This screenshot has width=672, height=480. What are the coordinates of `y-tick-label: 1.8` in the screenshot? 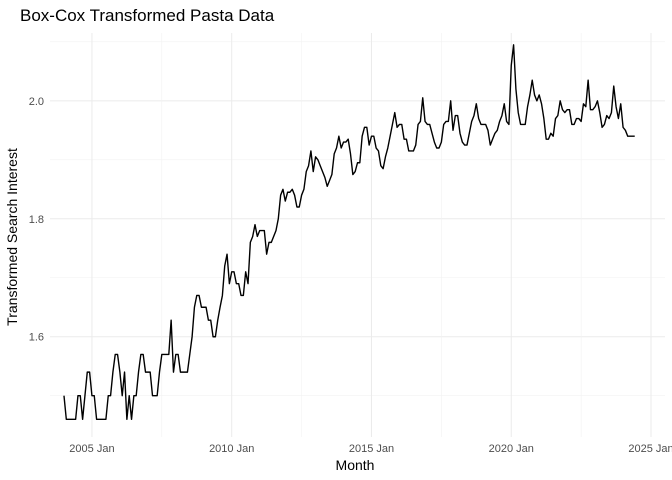 It's located at (36, 220).